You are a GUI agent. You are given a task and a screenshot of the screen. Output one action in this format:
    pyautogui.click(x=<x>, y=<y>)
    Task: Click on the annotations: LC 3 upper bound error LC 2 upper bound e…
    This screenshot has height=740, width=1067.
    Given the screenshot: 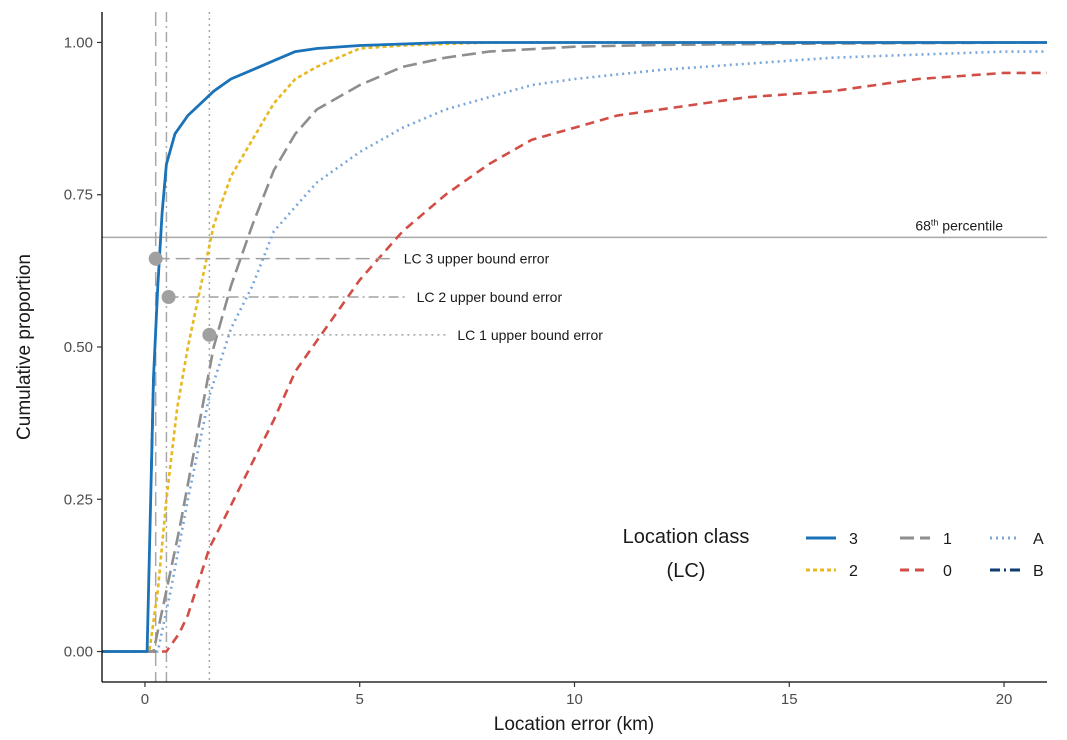 What is the action you would take?
    pyautogui.click(x=375, y=297)
    